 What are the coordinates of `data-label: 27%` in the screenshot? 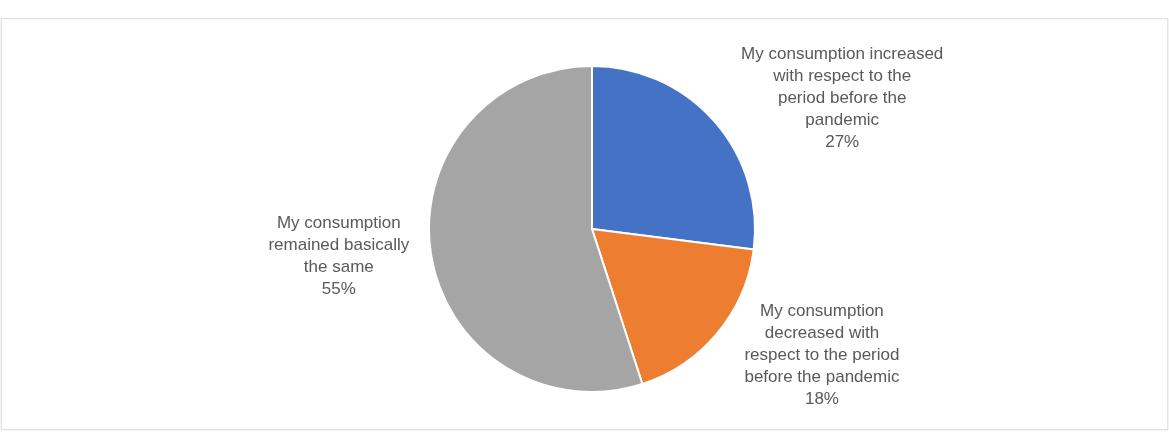 It's located at (842, 142).